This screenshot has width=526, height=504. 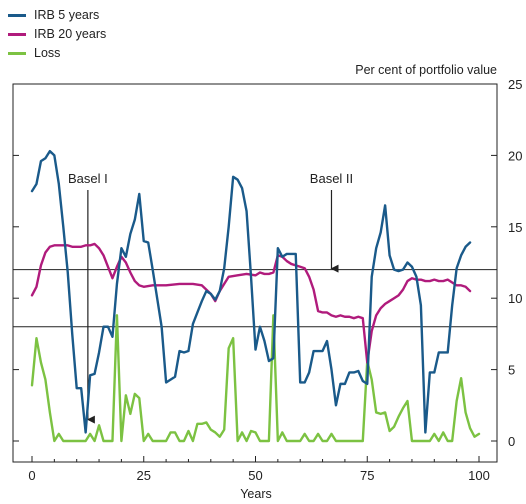 I want to click on y-tick-label-0: 0, so click(x=511, y=441).